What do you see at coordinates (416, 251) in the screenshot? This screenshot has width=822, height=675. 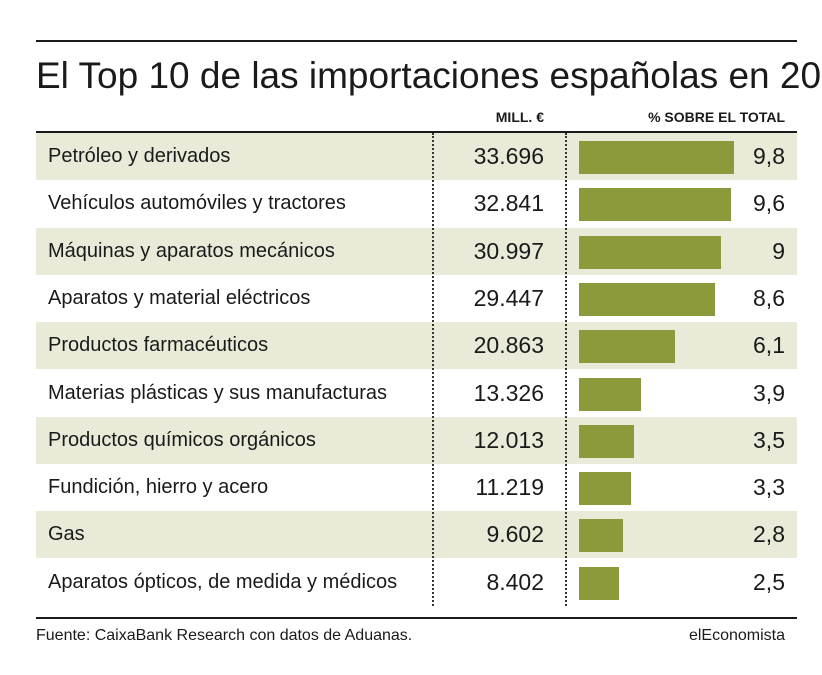 I see `table-row: Máquinas y aparatos mecánicos 30.997 9` at bounding box center [416, 251].